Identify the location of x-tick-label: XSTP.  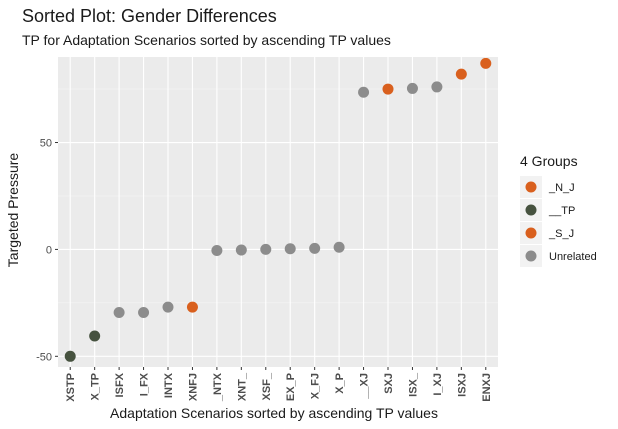
(71, 387).